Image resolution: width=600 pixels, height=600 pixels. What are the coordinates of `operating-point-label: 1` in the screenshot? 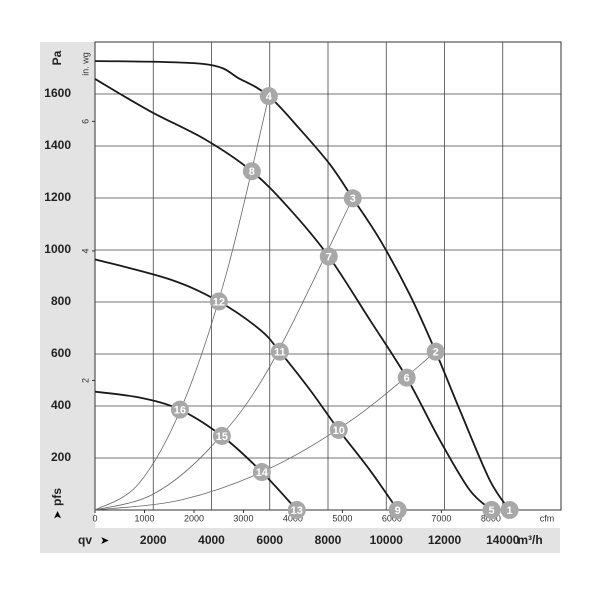 It's located at (510, 511).